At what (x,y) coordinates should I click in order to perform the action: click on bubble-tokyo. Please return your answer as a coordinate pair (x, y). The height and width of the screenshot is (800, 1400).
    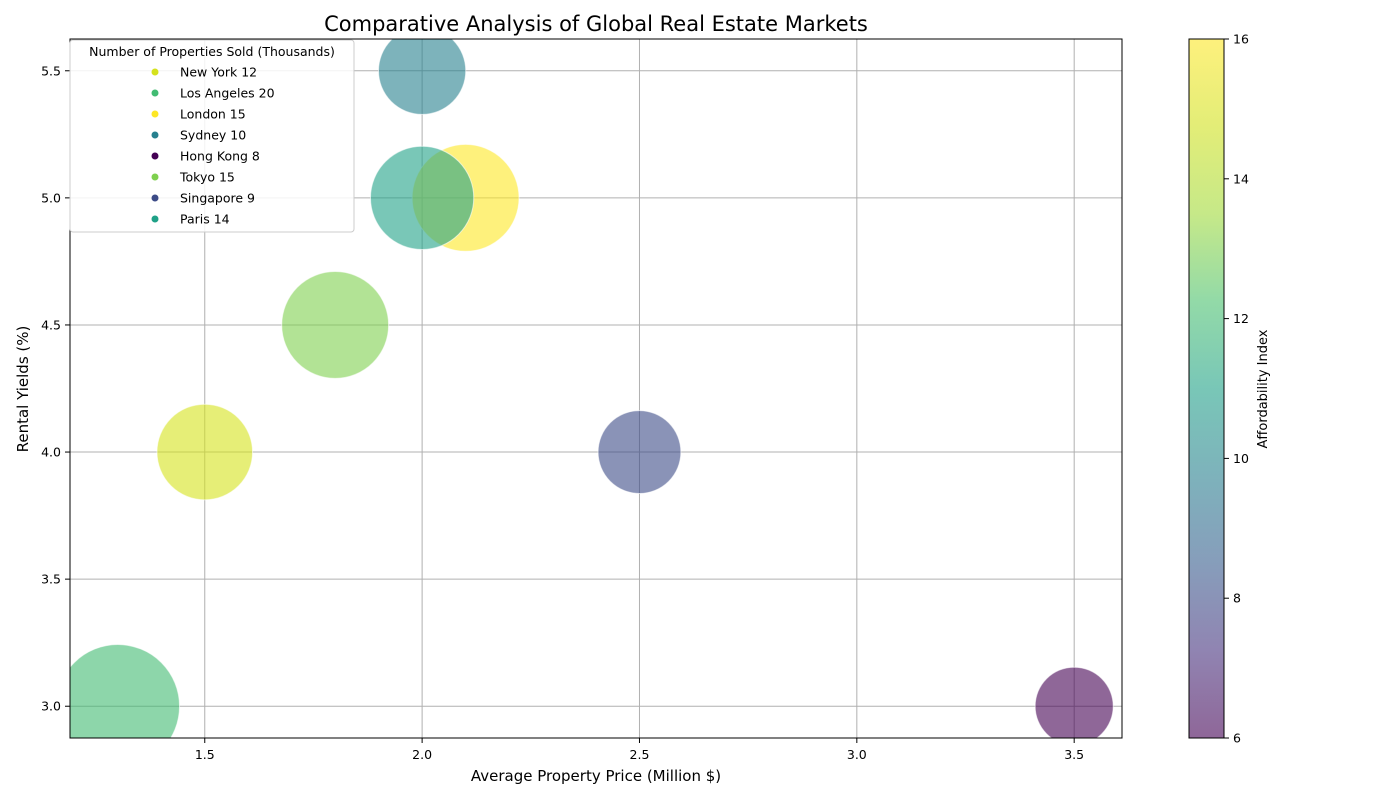
    Looking at the image, I should click on (335, 325).